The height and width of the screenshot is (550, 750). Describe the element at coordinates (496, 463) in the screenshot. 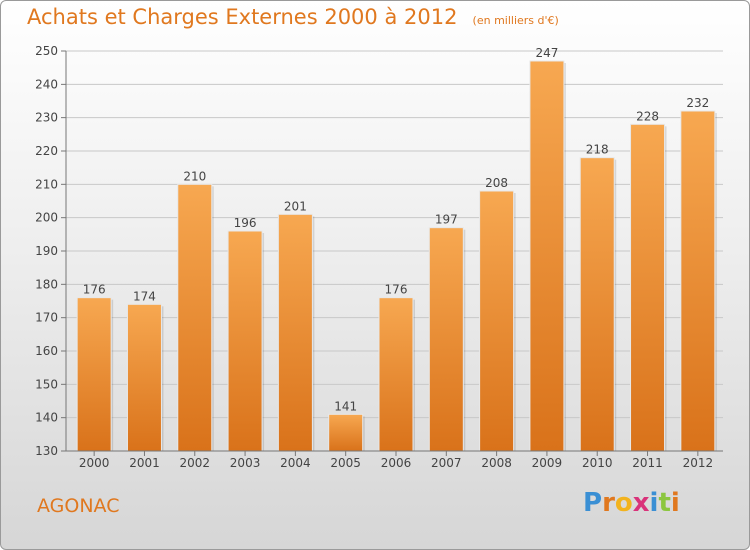

I see `x-tick-label: 2008` at that location.